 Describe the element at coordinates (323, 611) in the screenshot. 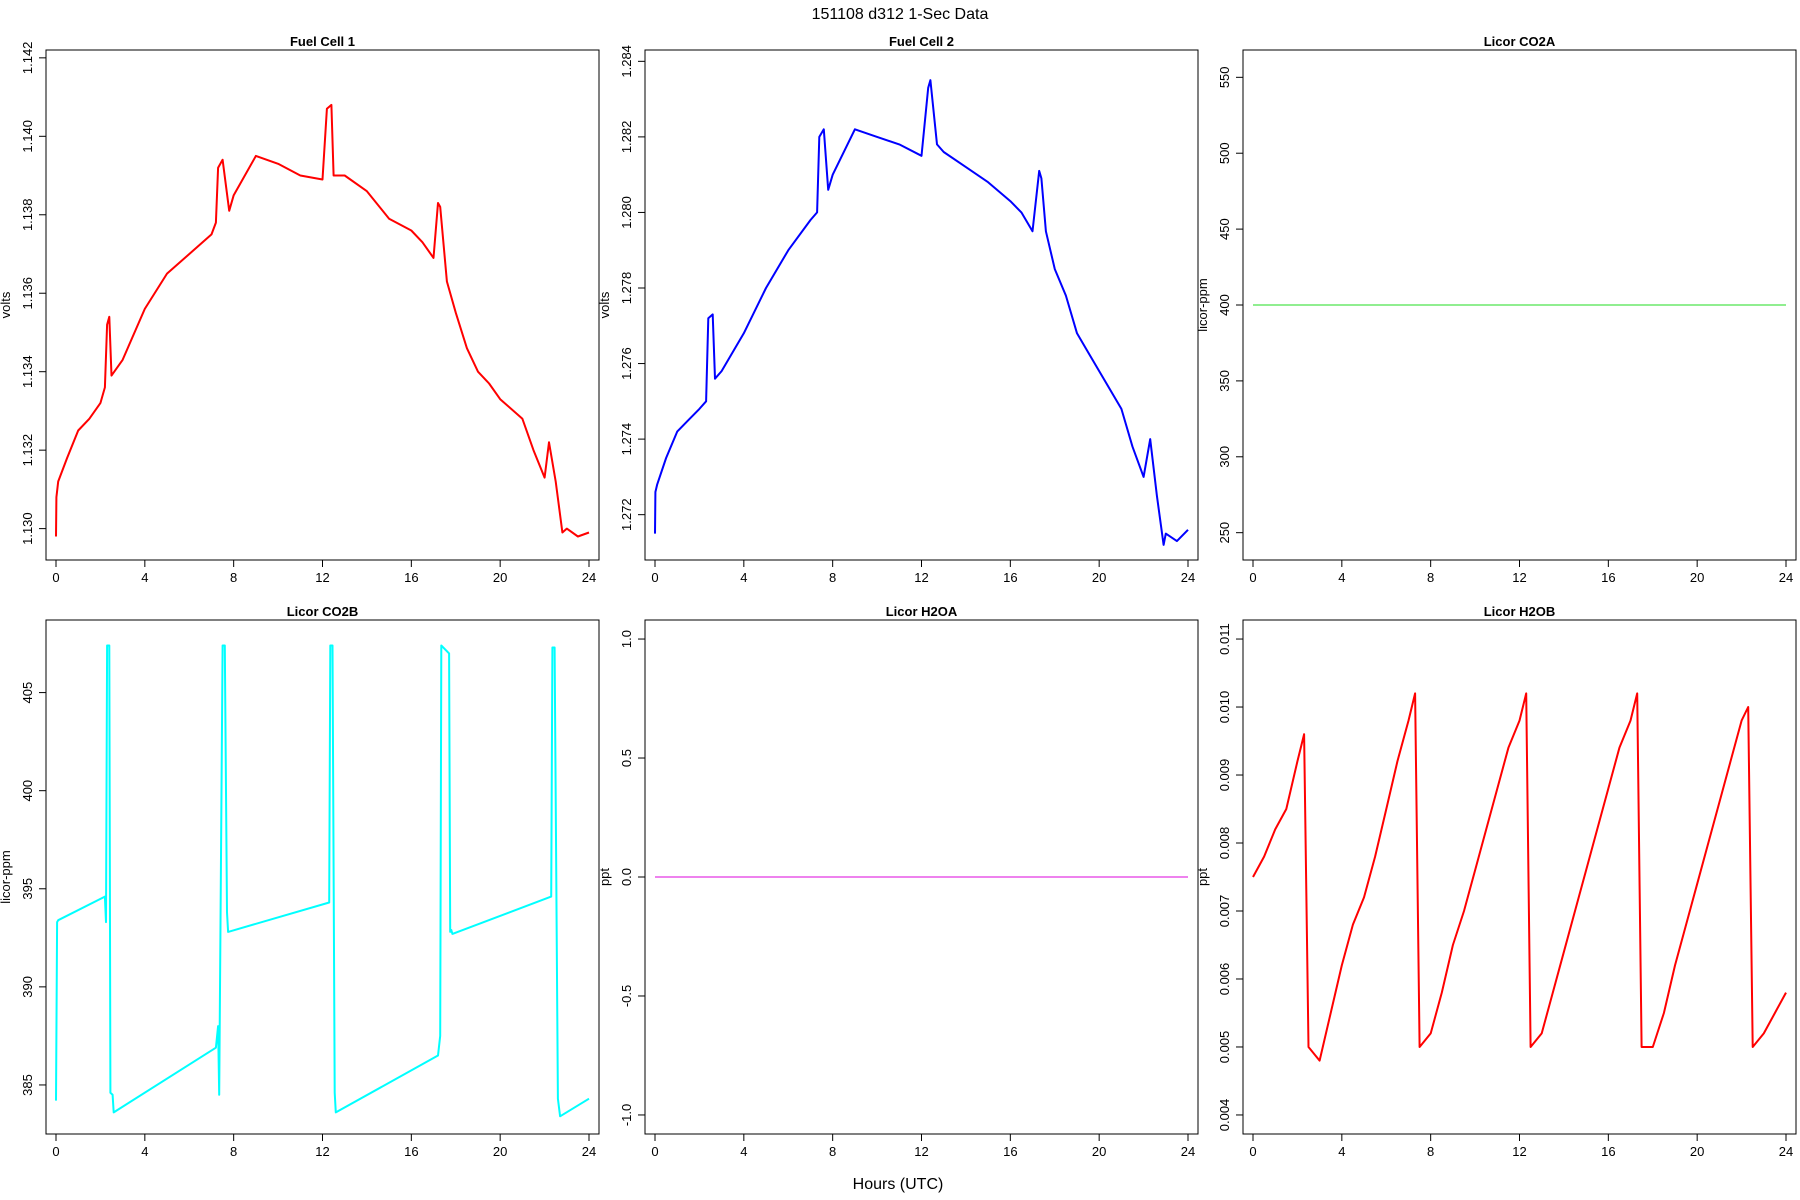

I see `panel-title: Licor CO2B` at that location.